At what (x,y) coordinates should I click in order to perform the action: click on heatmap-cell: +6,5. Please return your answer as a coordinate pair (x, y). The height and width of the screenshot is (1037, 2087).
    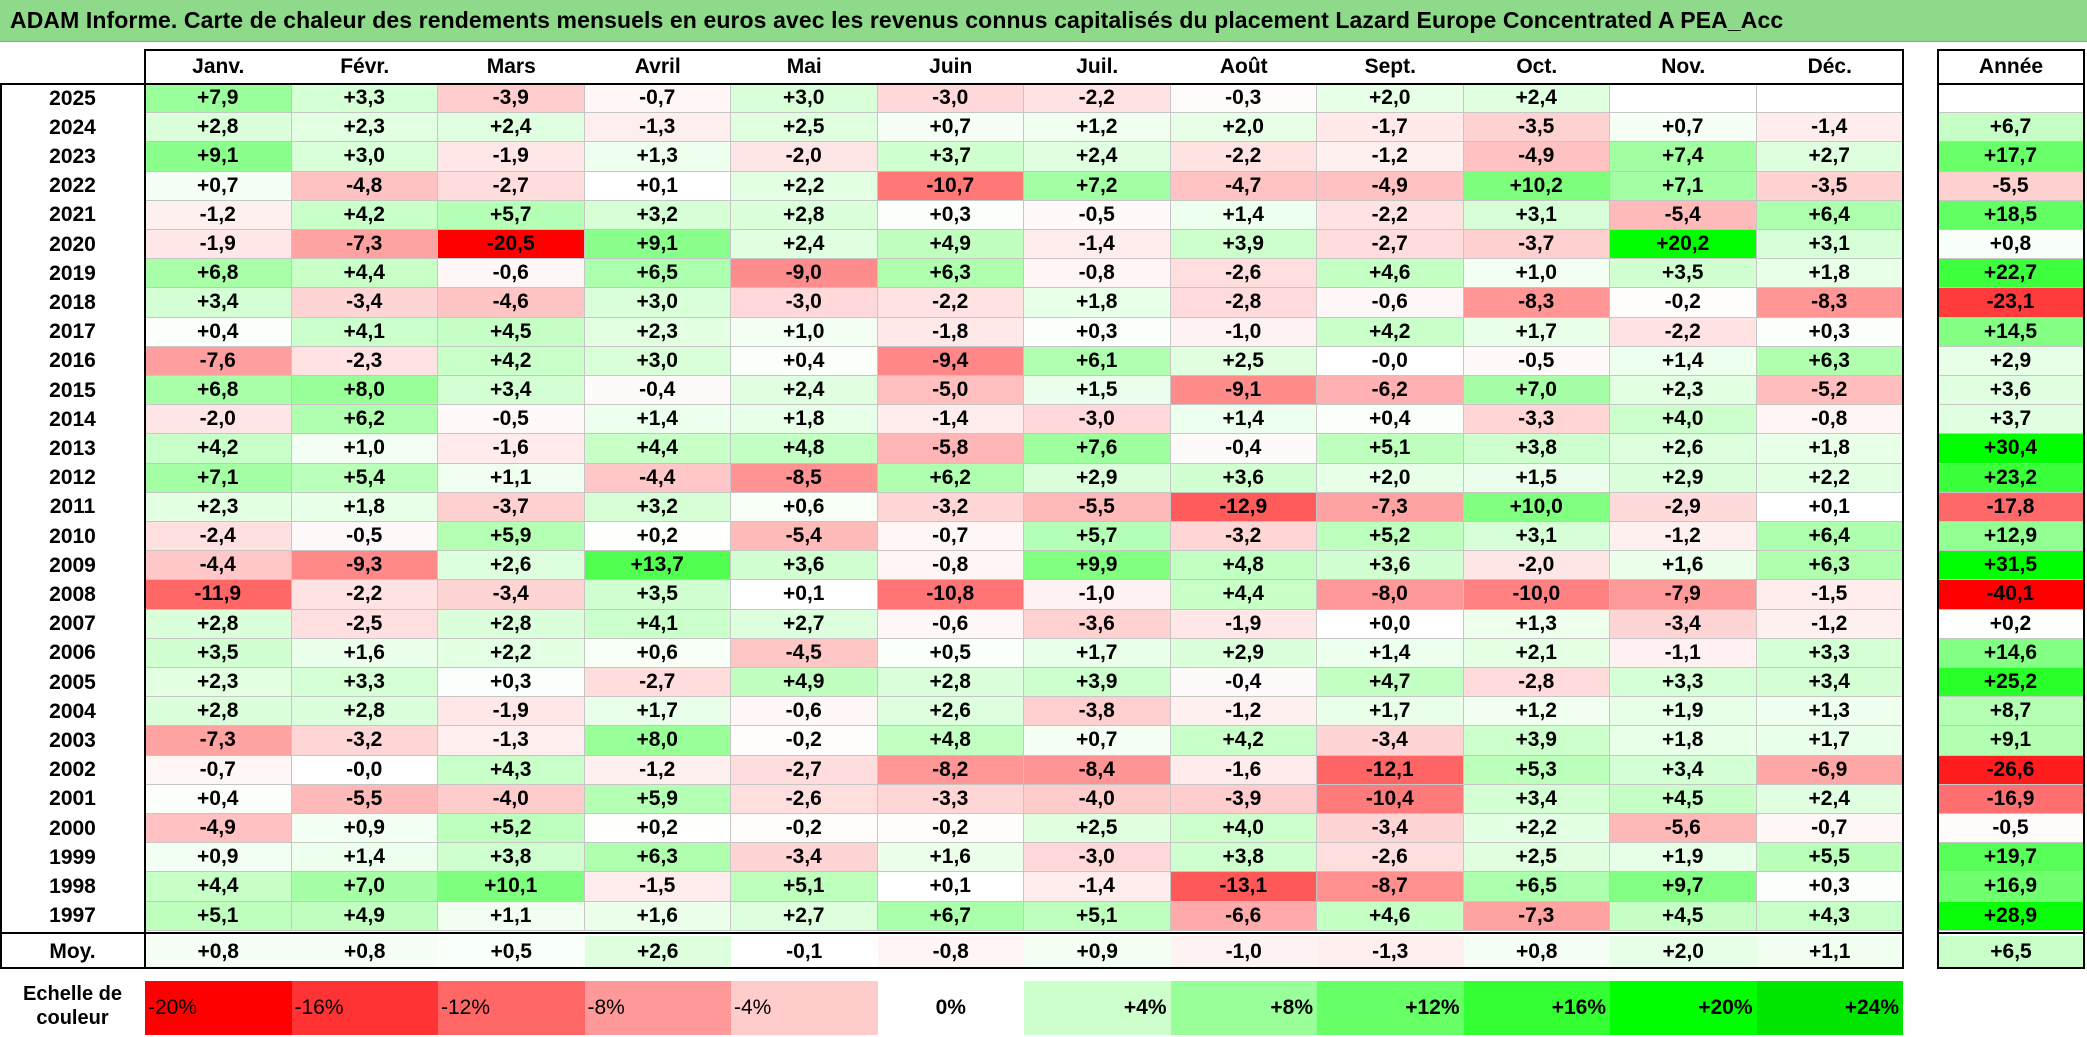
    Looking at the image, I should click on (657, 274).